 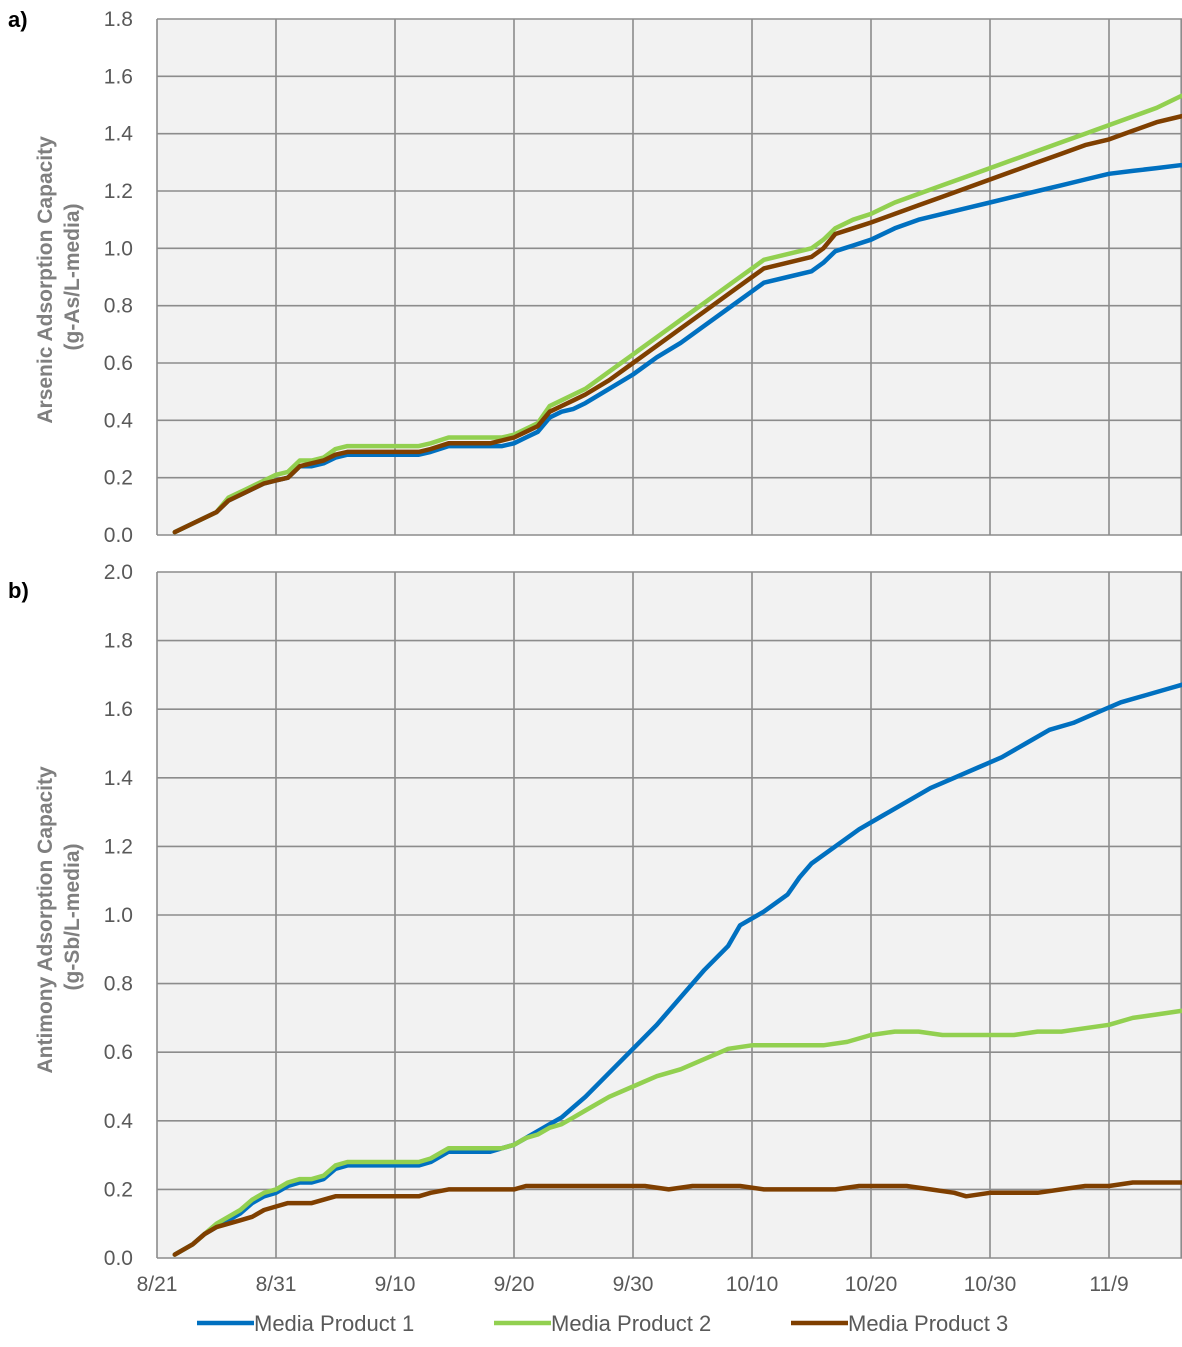 What do you see at coordinates (72, 917) in the screenshot?
I see `y-axis-label-b-line2: (g-Sb/L-media)` at bounding box center [72, 917].